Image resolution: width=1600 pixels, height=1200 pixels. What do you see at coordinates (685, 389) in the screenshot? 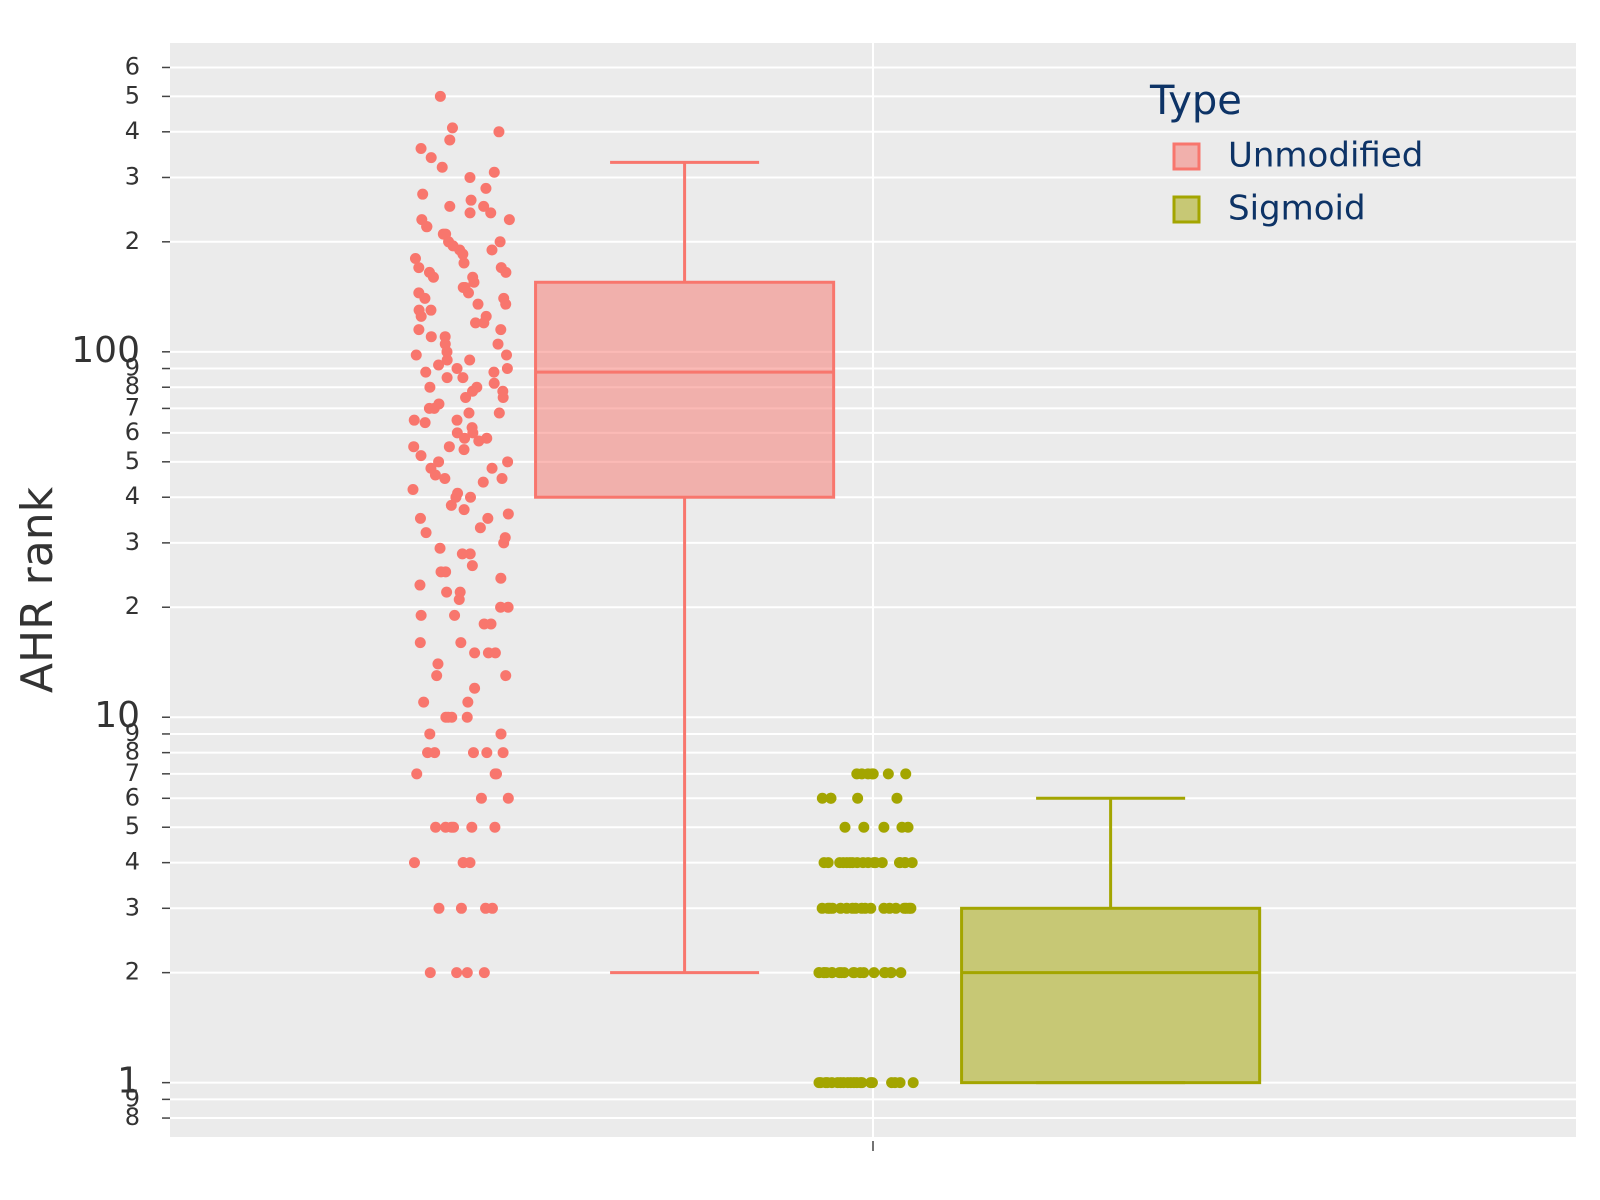
I see `box` at bounding box center [685, 389].